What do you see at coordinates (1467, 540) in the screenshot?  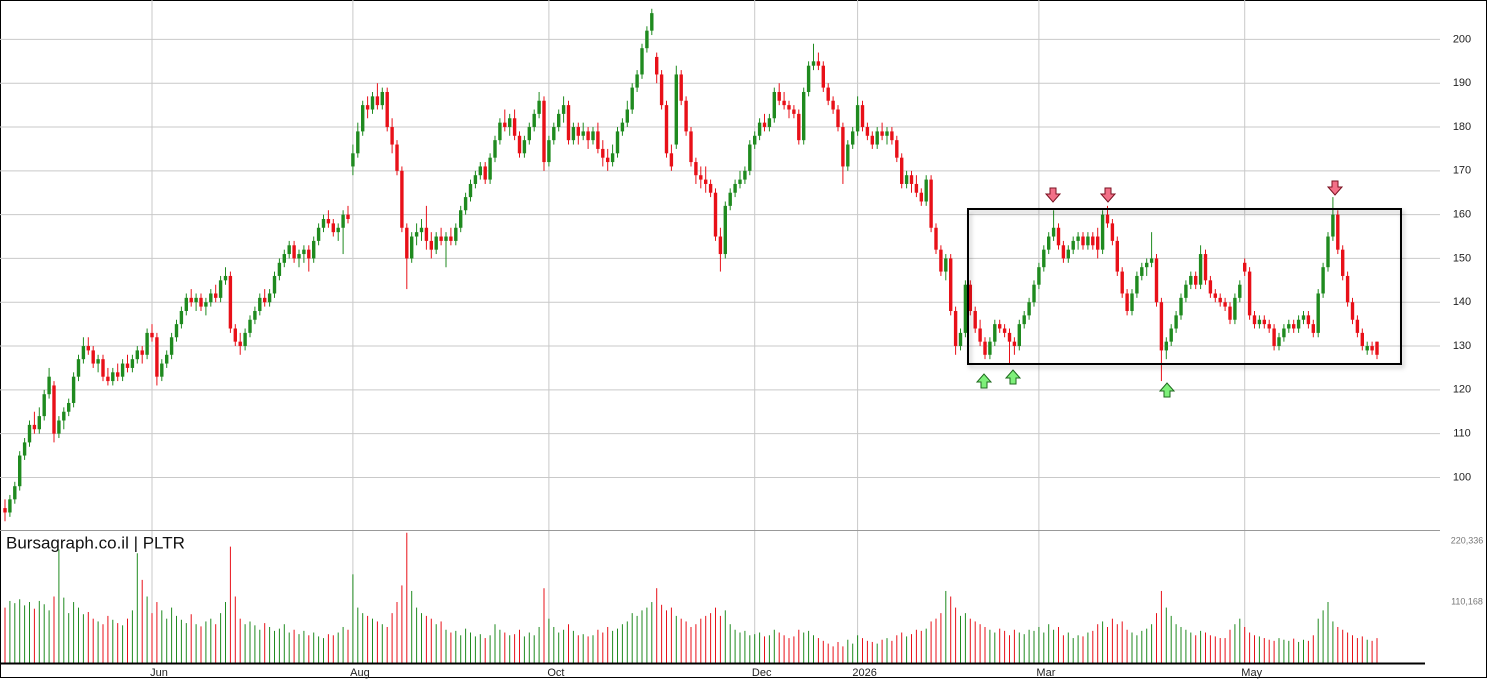 I see `volume-tick-label: 220,336` at bounding box center [1467, 540].